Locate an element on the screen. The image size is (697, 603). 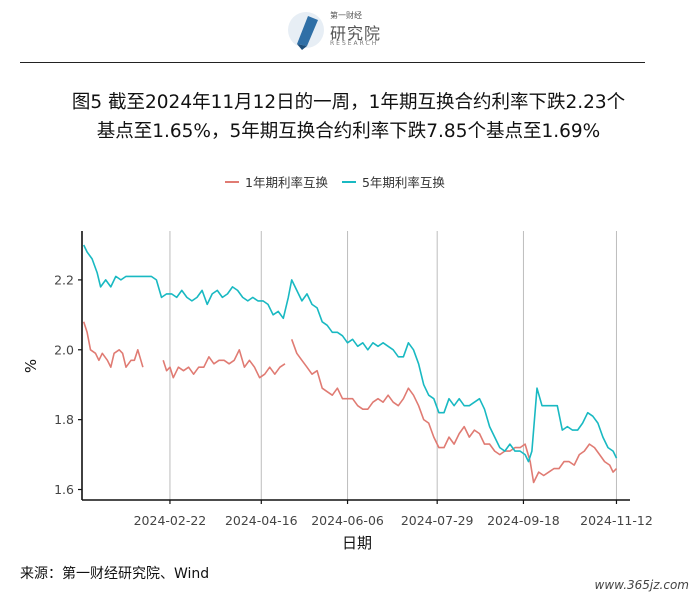
logo-sub-text: RESEARCH is located at coordinates (354, 43).